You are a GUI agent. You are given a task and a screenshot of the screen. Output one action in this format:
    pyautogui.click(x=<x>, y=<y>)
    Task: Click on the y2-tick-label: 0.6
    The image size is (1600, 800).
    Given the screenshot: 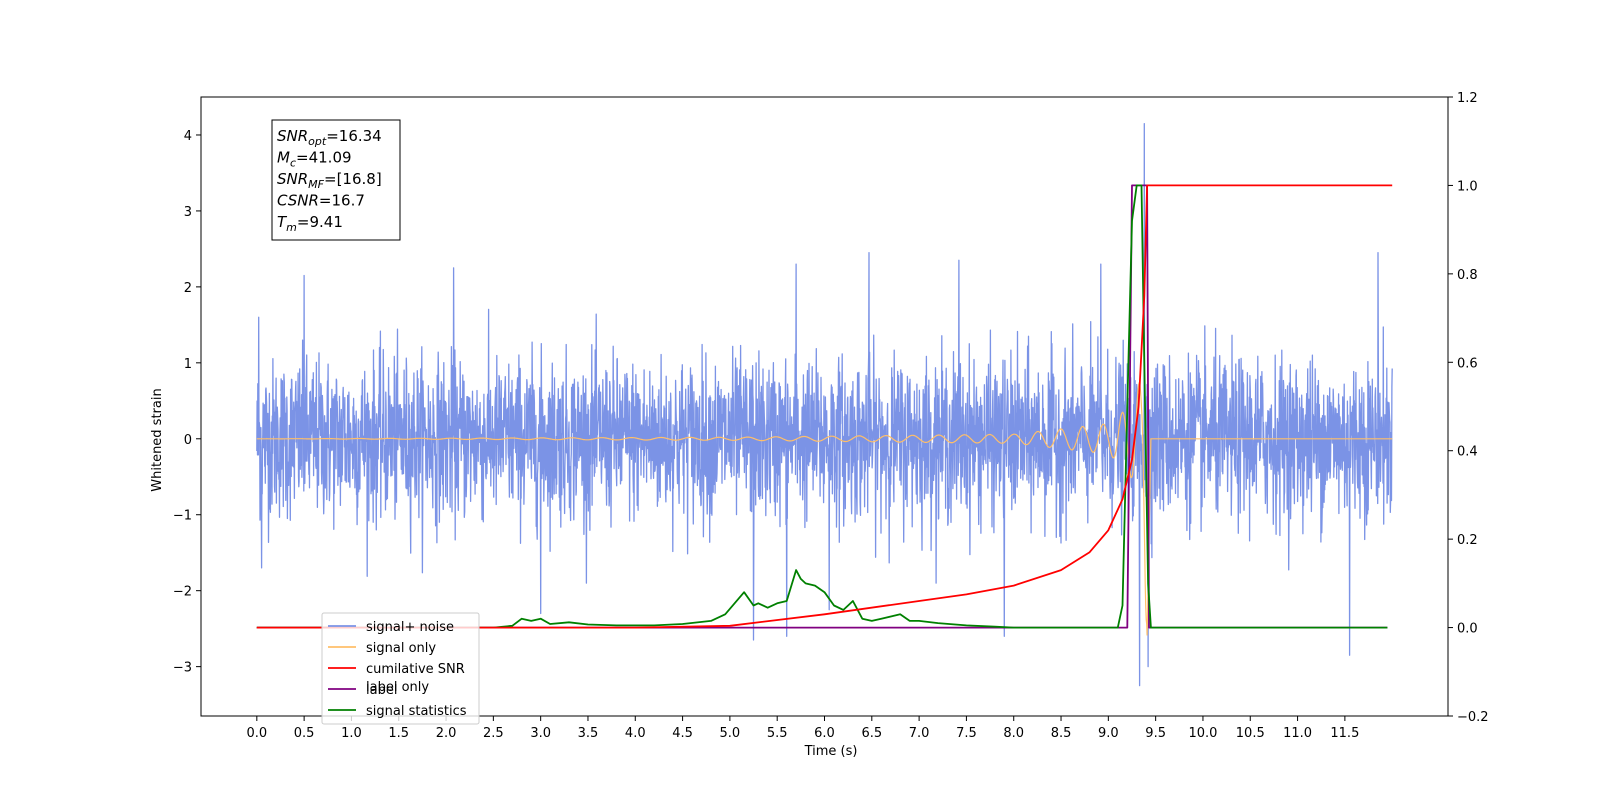 What is the action you would take?
    pyautogui.click(x=1467, y=363)
    